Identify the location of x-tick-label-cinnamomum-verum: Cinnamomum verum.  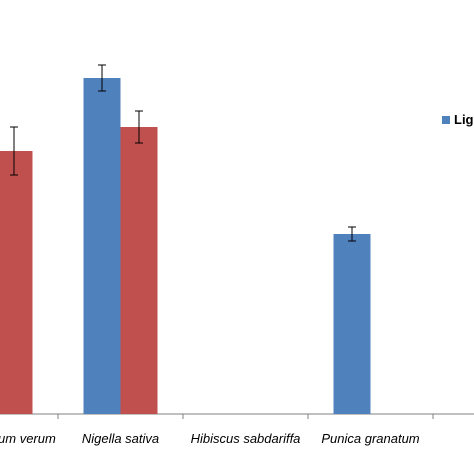
(28, 438).